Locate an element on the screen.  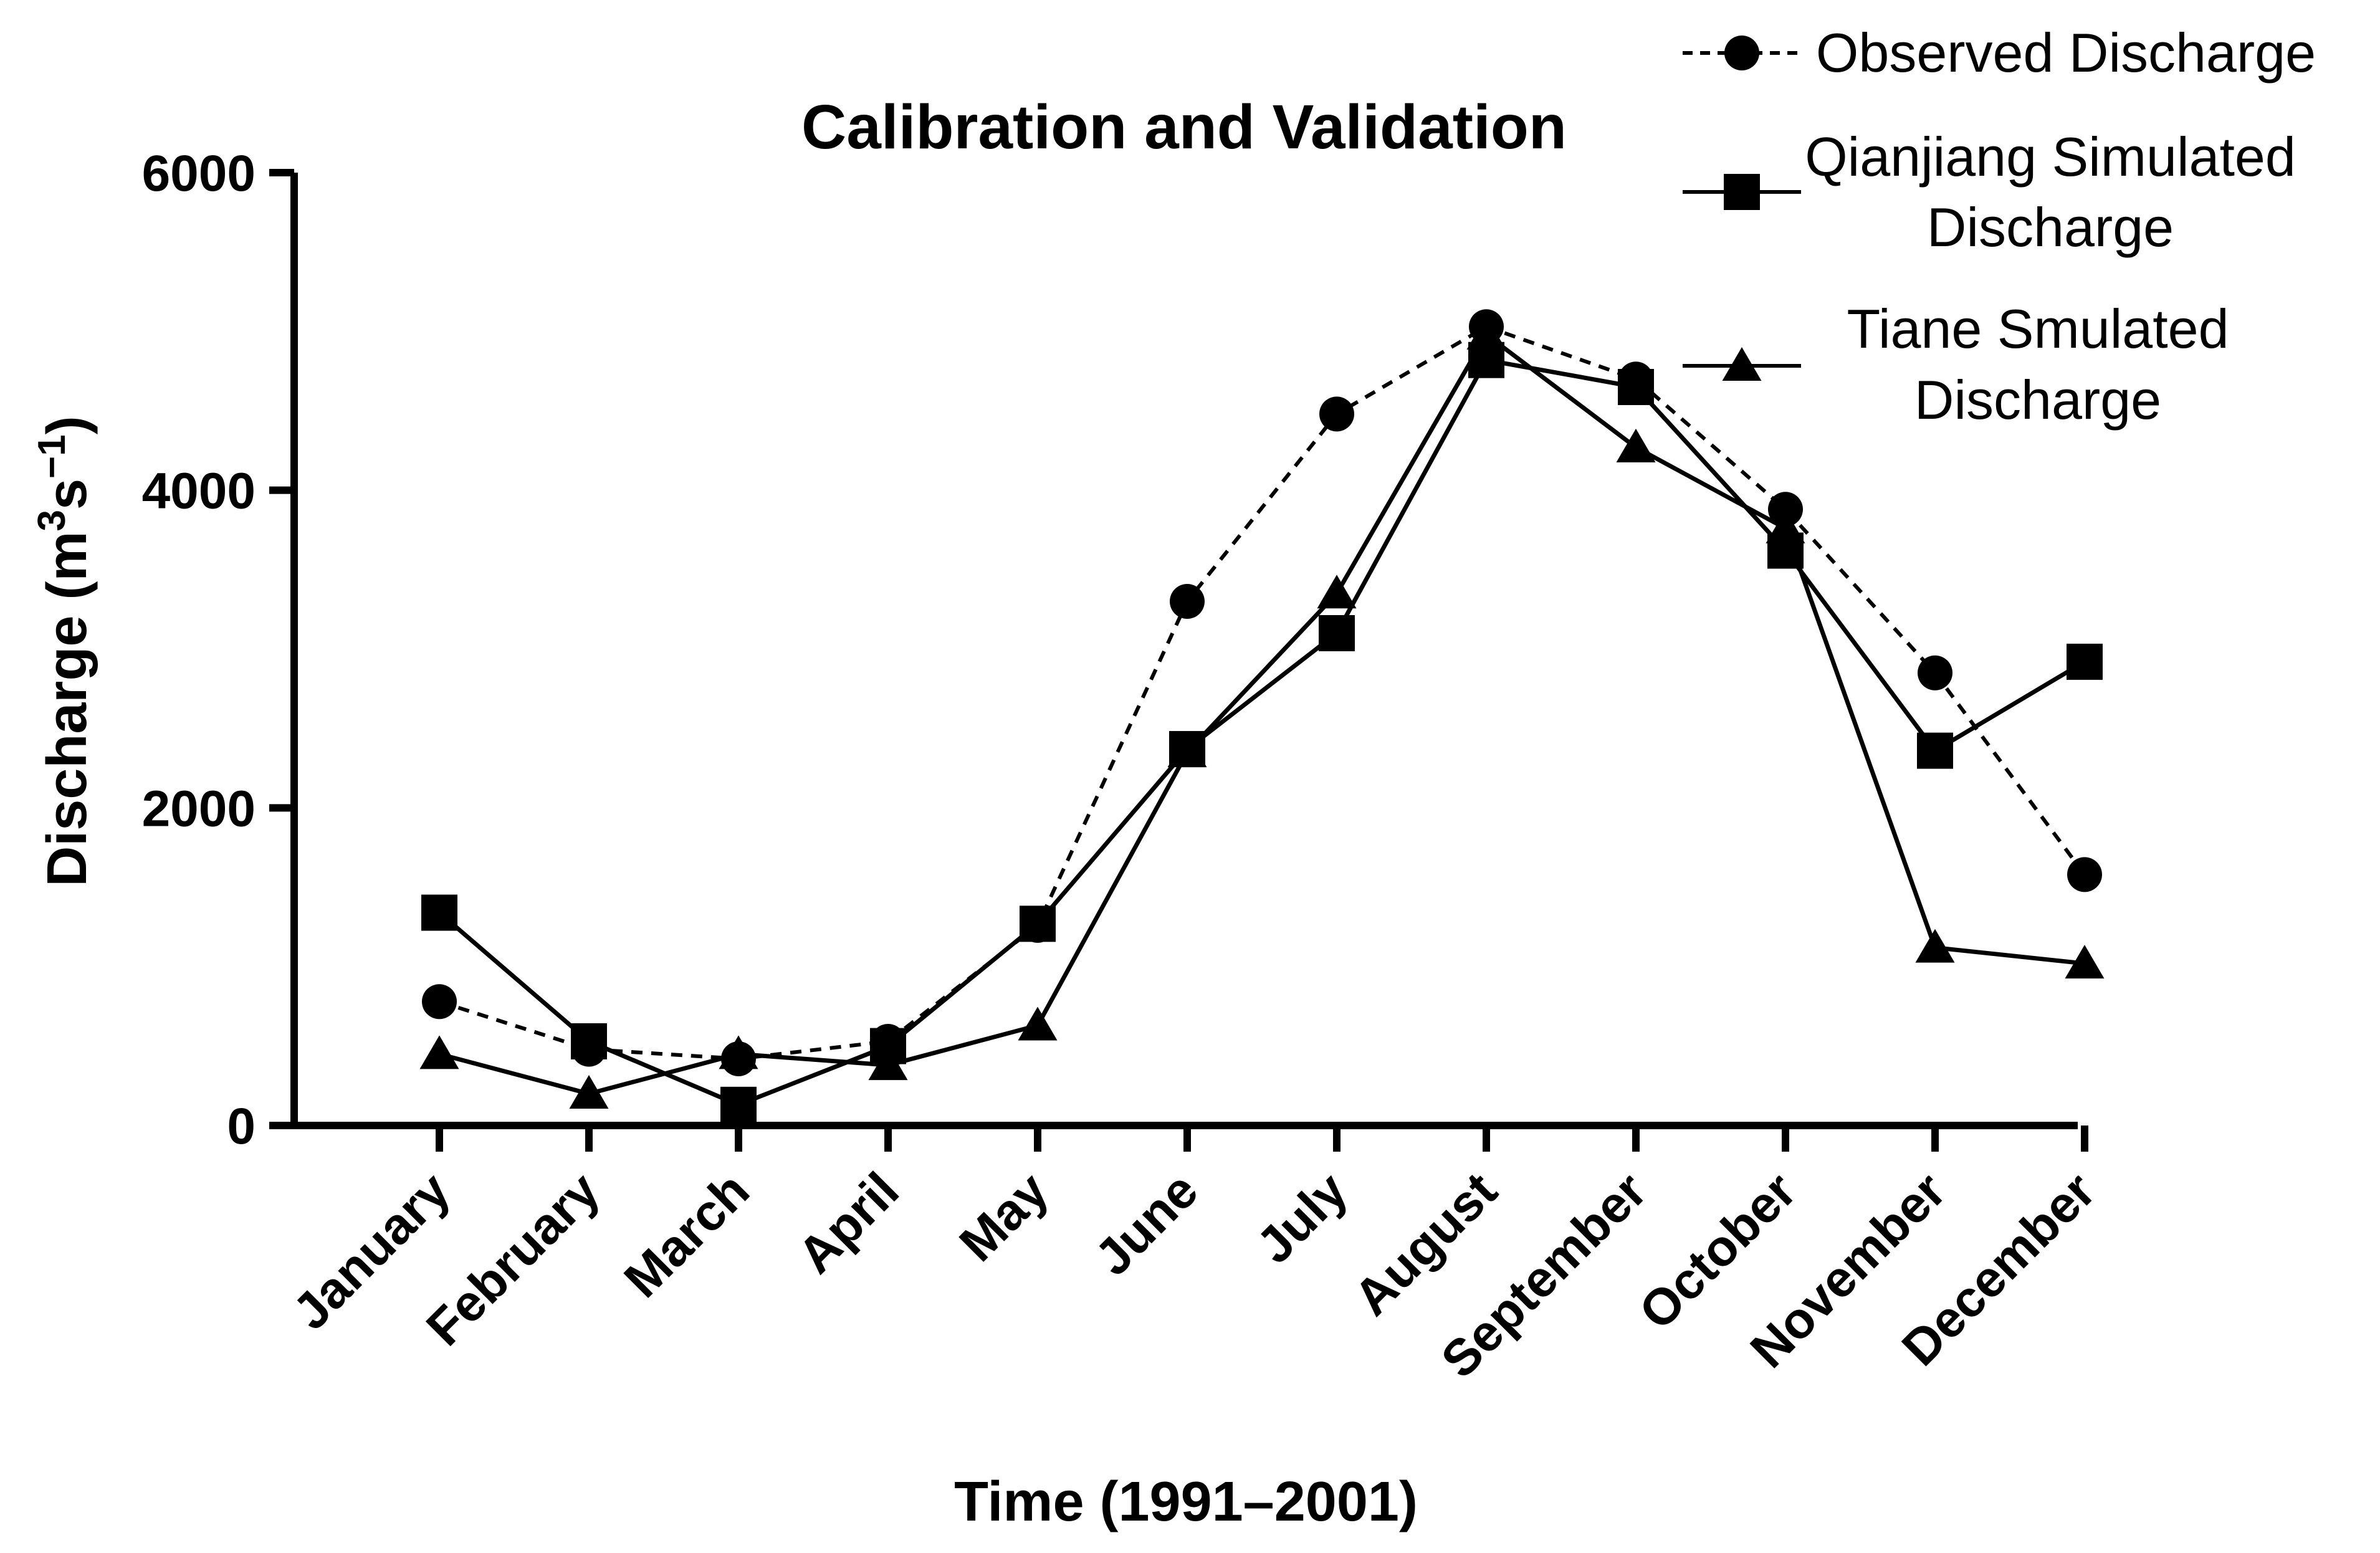
legend-item-tiane-smulated-discharge: Tiane Smulated Discharge is located at coordinates (1956, 365).